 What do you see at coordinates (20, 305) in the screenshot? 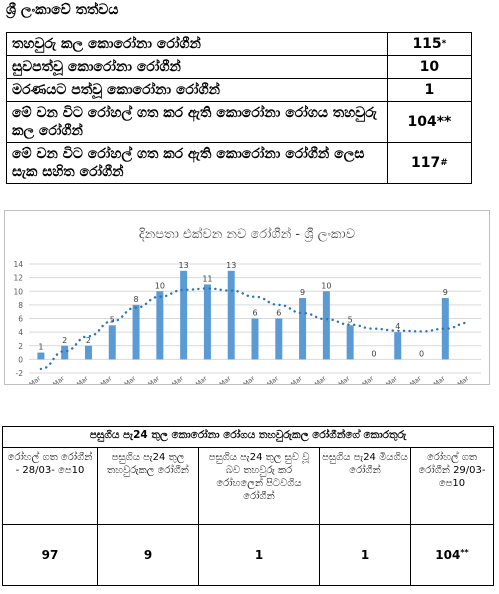
I see `y-tick-label: 8` at bounding box center [20, 305].